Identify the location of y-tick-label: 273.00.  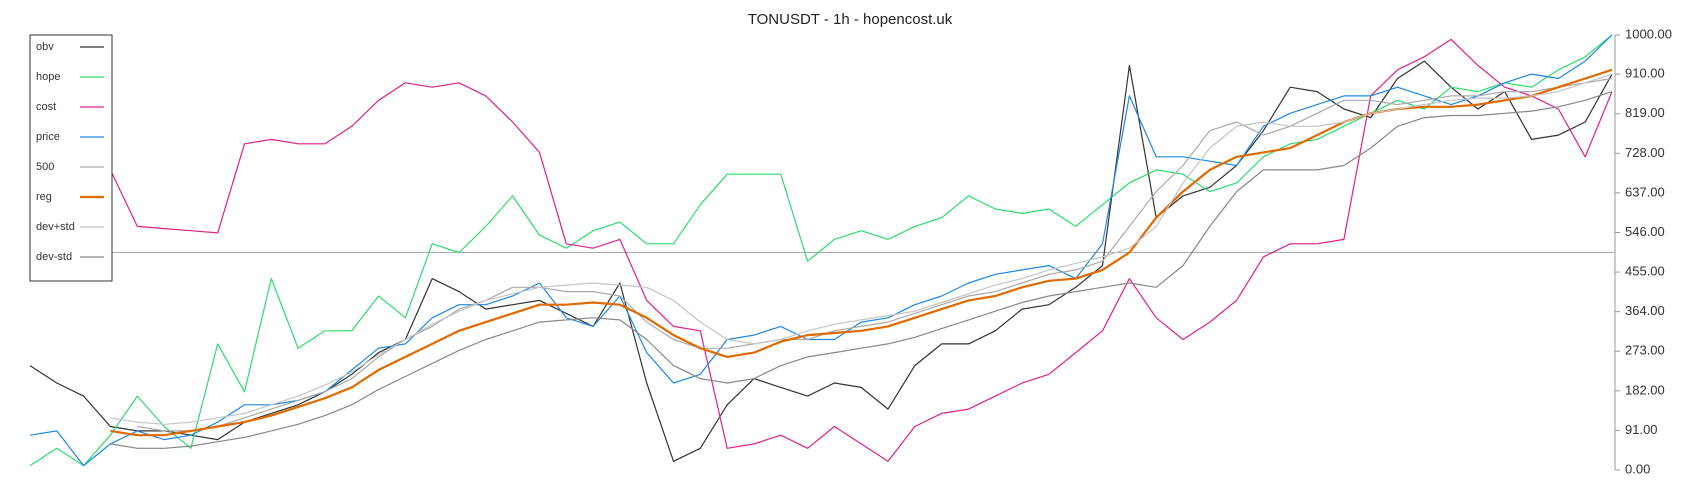
(1645, 350).